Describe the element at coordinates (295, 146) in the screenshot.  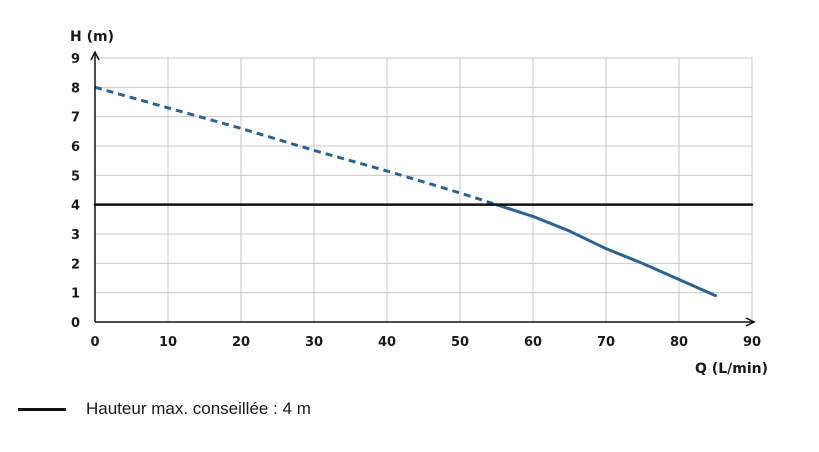
I see `pump-curve-dashed` at that location.